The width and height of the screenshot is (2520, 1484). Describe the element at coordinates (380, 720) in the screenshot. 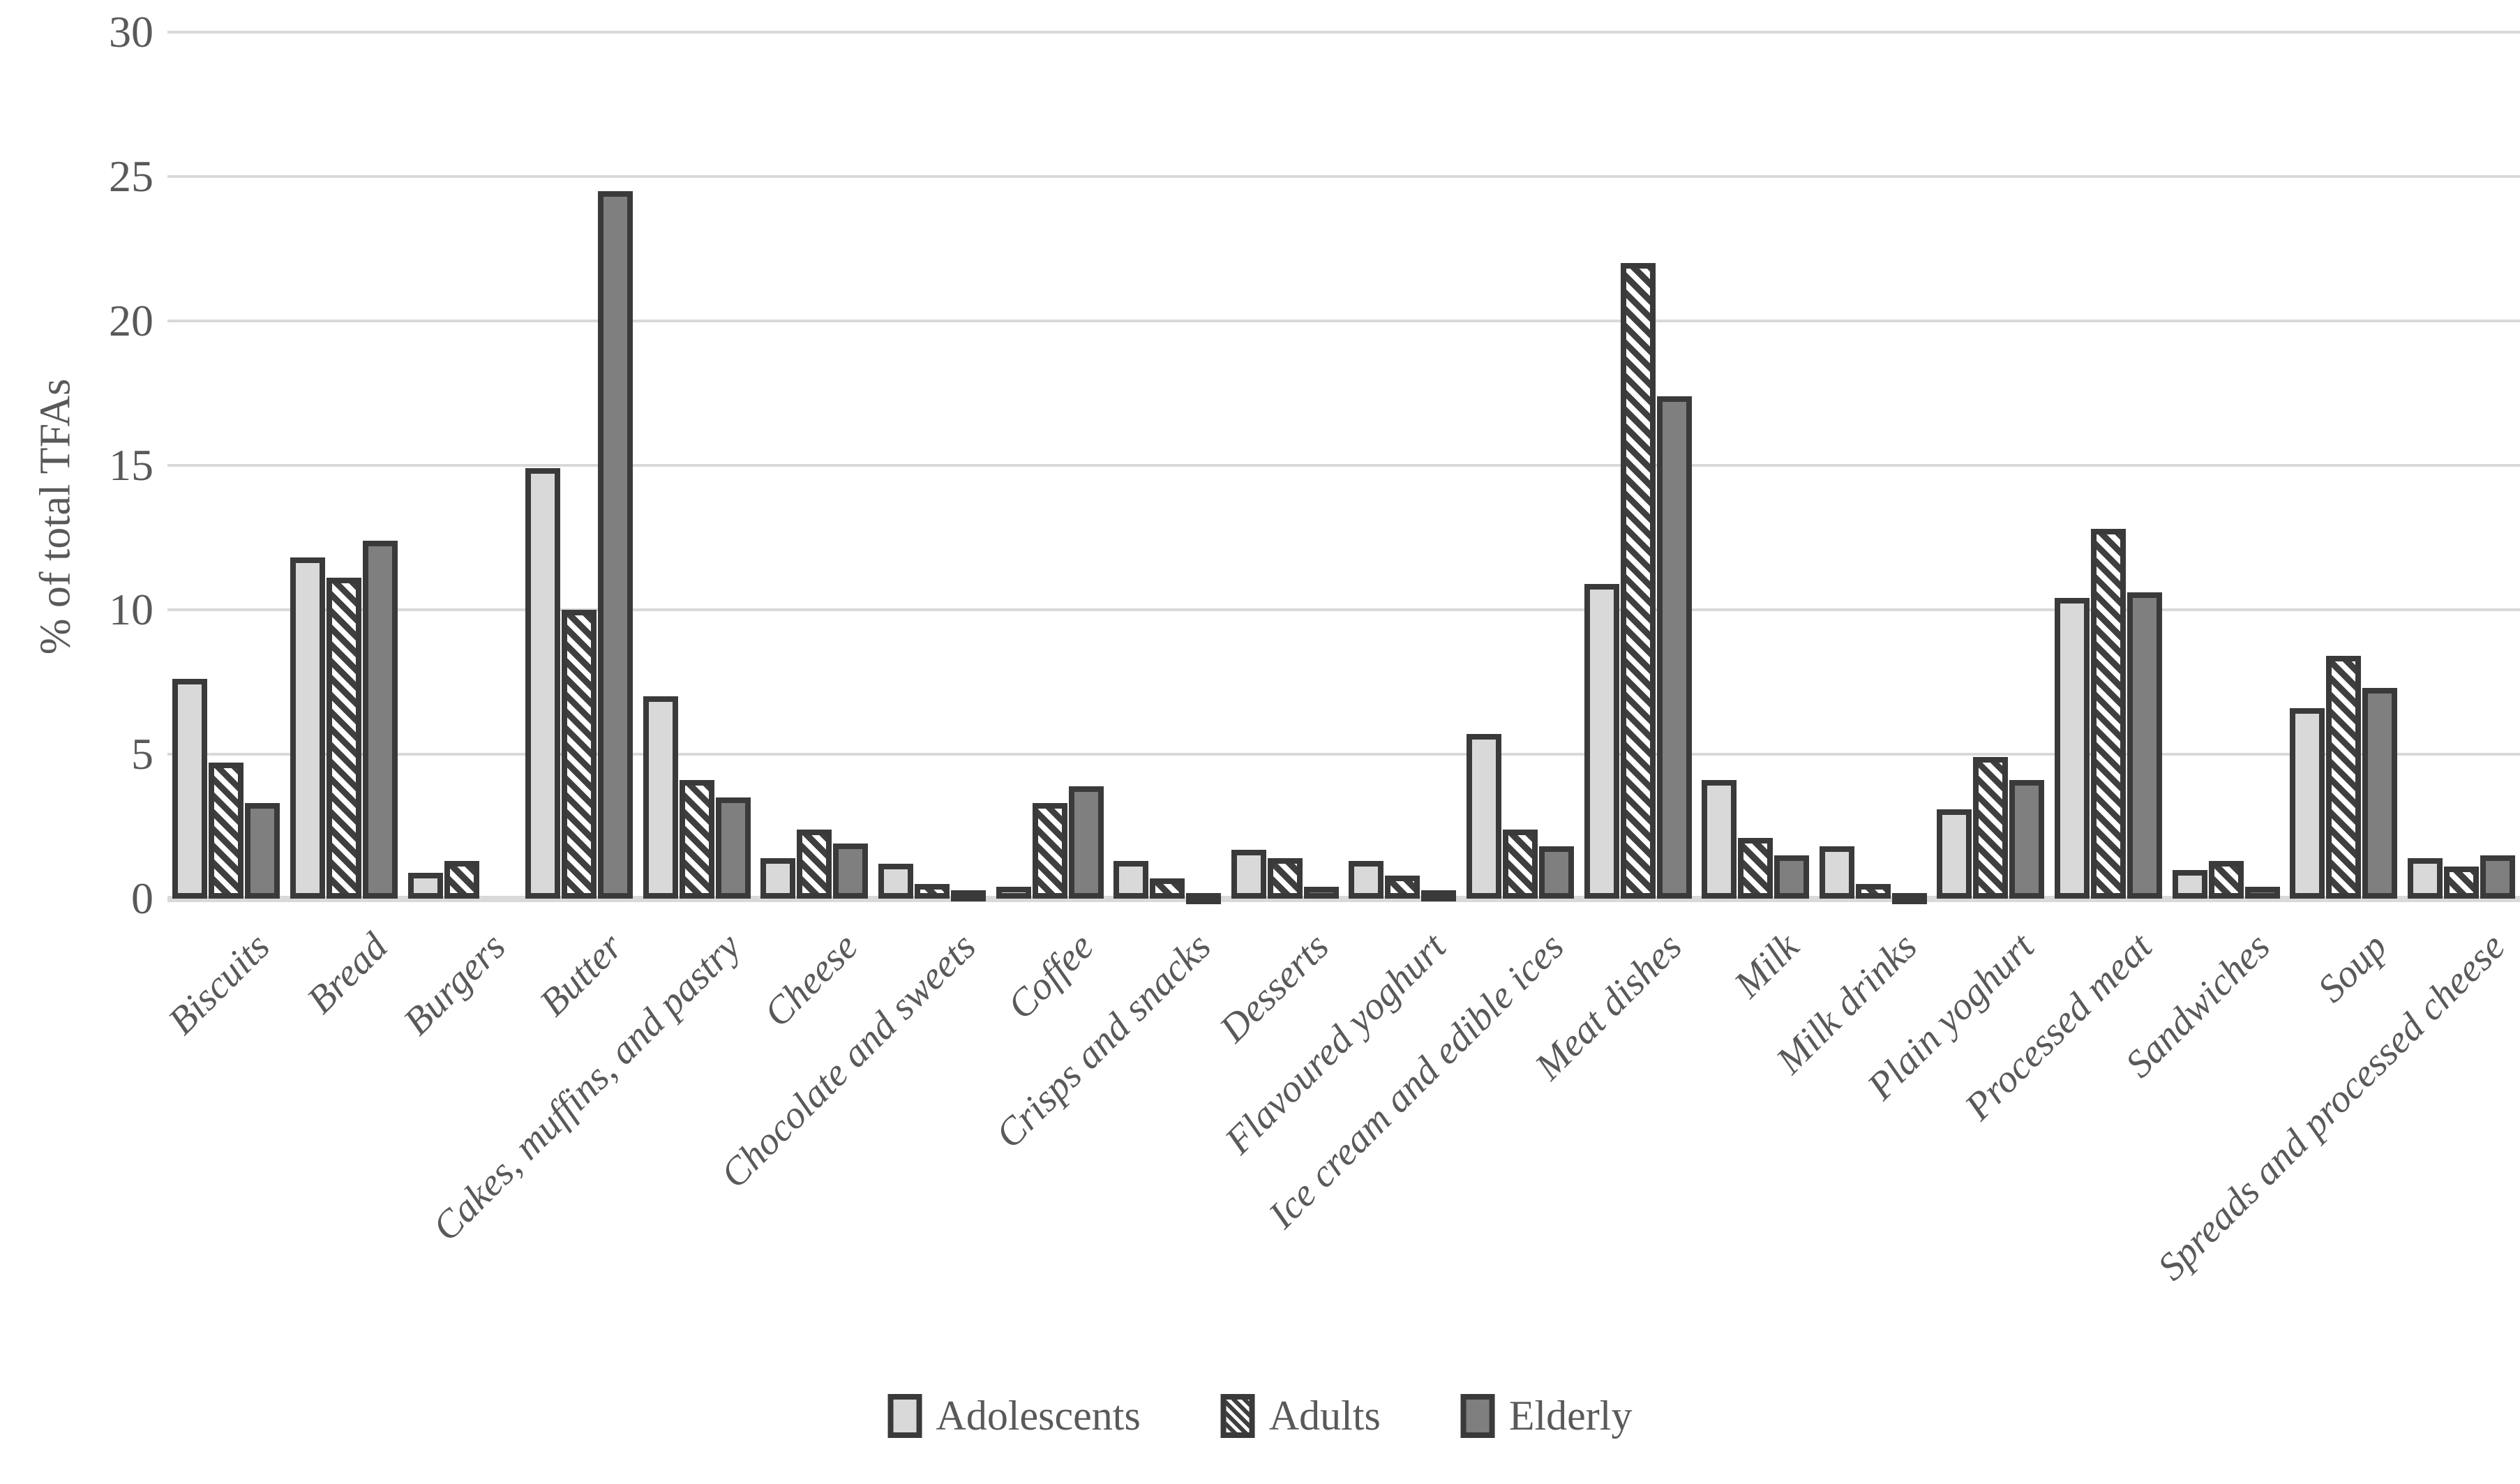

I see `bar-elderly-bread` at that location.